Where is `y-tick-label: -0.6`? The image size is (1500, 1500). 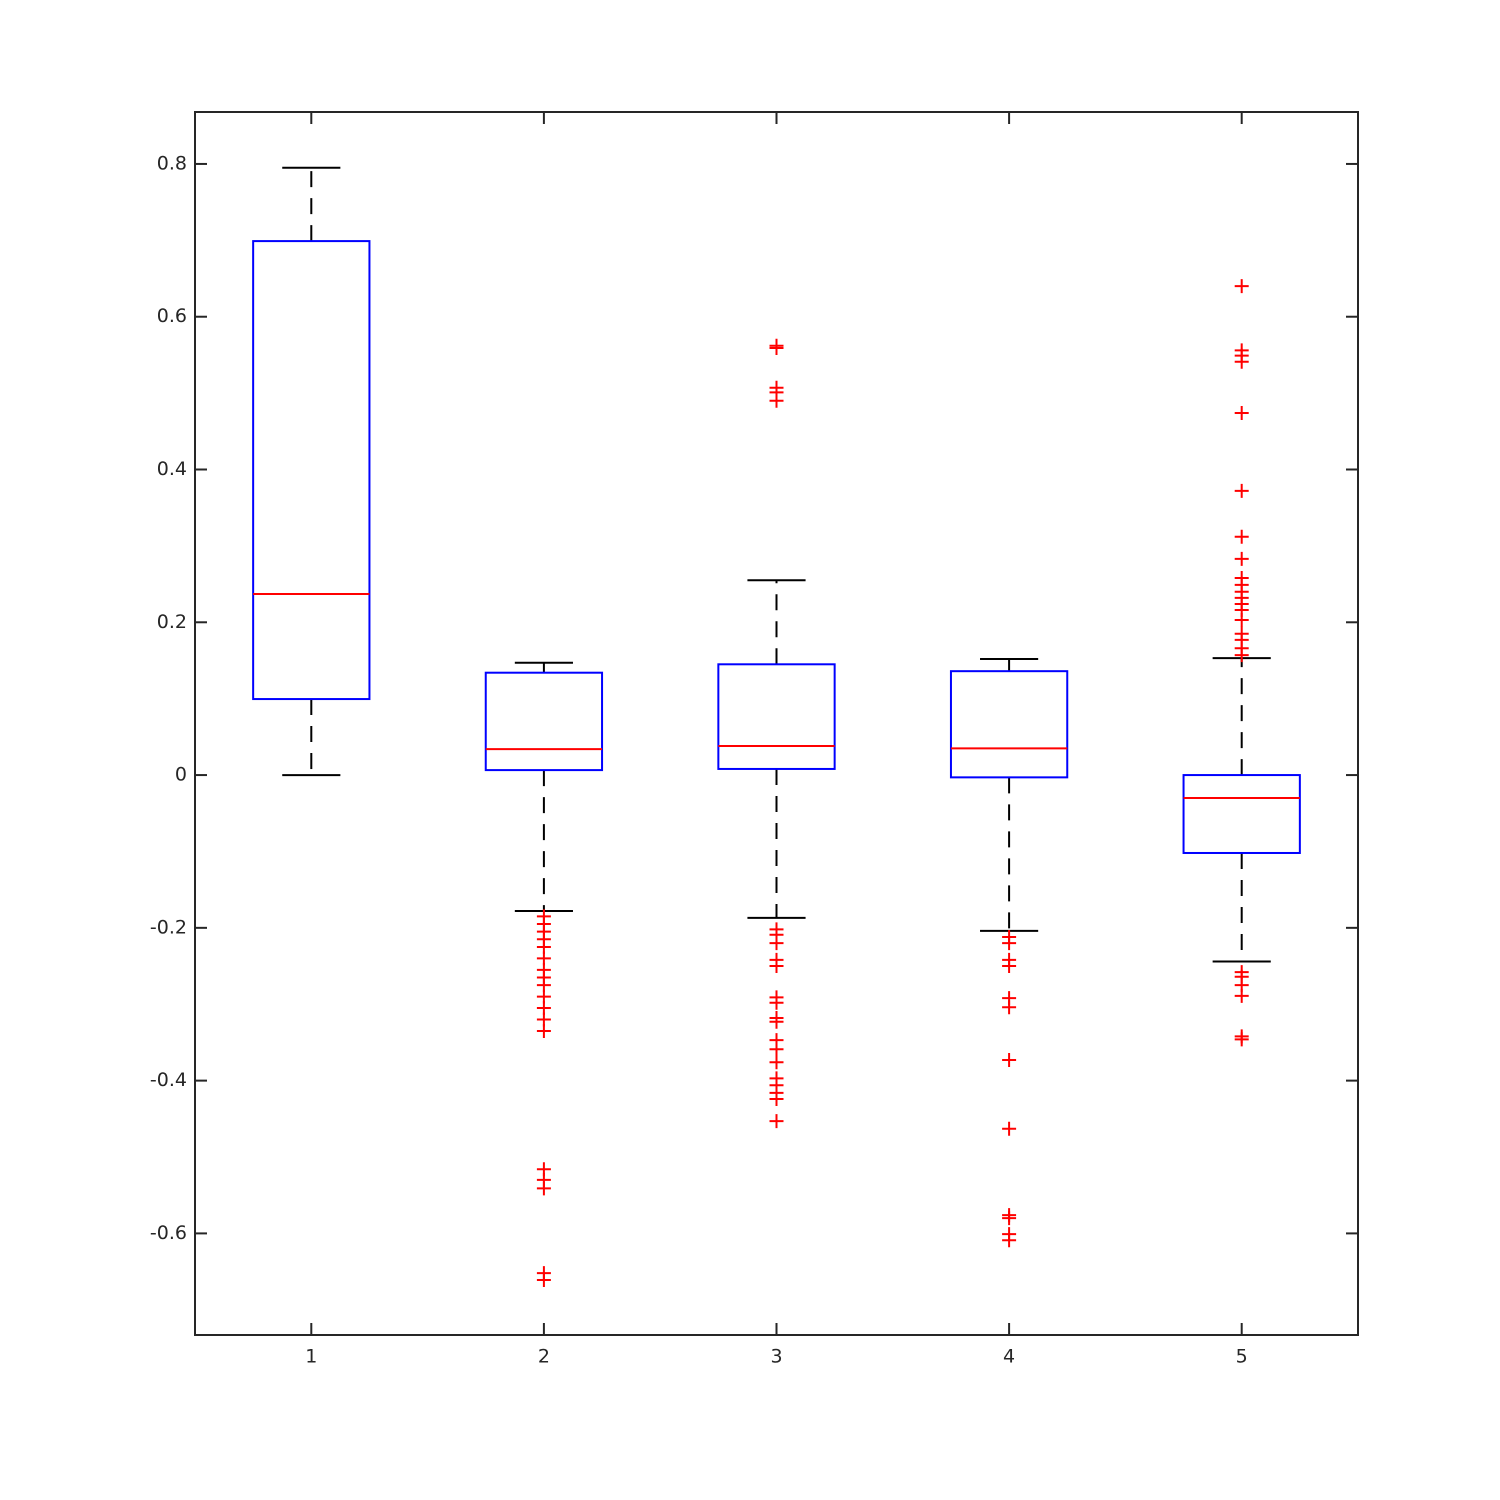
y-tick-label: -0.6 is located at coordinates (168, 1233).